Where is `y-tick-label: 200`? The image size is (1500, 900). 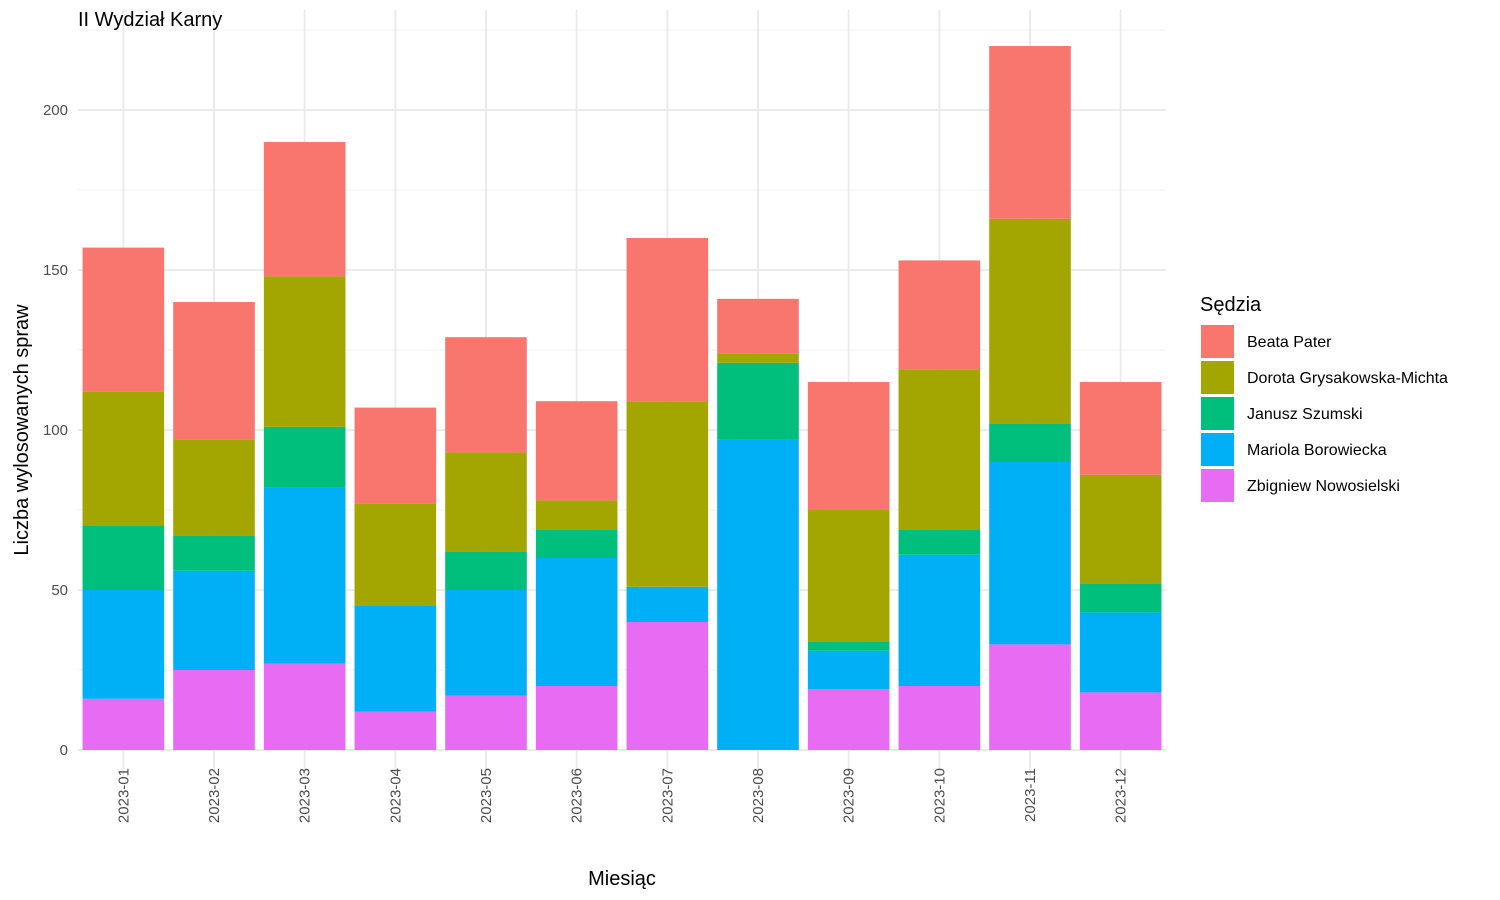 y-tick-label: 200 is located at coordinates (55, 110).